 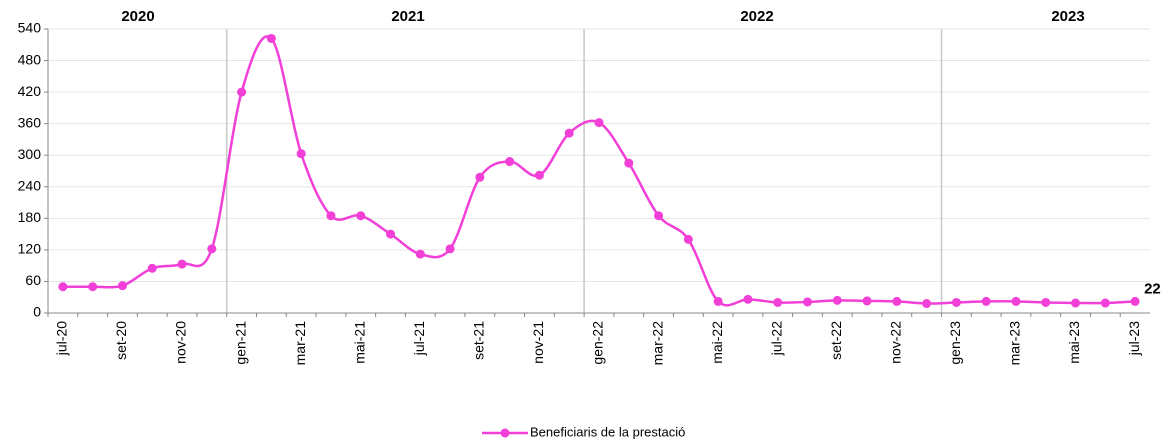 What do you see at coordinates (33, 280) in the screenshot?
I see `y-tick-label: 60` at bounding box center [33, 280].